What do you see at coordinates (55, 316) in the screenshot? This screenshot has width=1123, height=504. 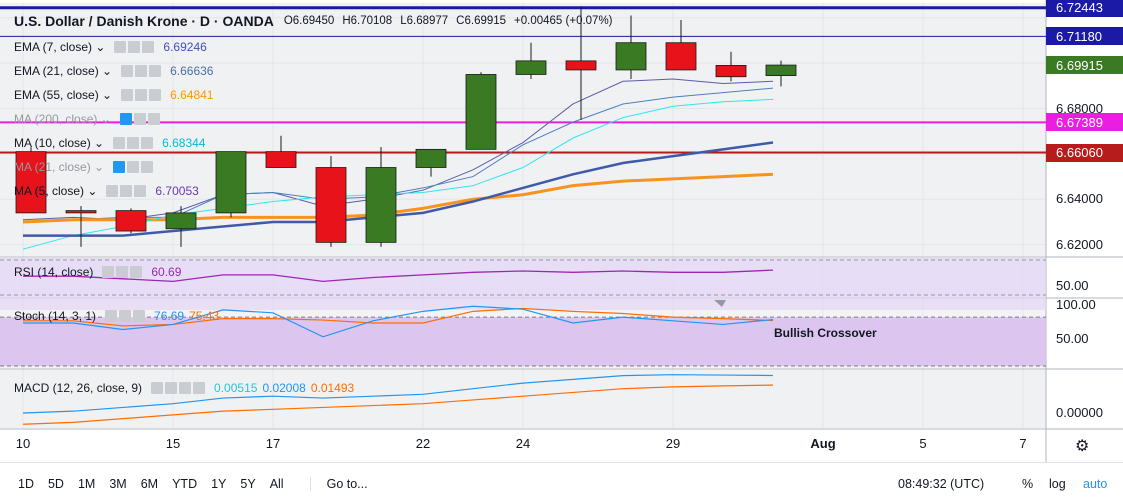 I see `stoch-label: Stoch (14, 3, 1)` at bounding box center [55, 316].